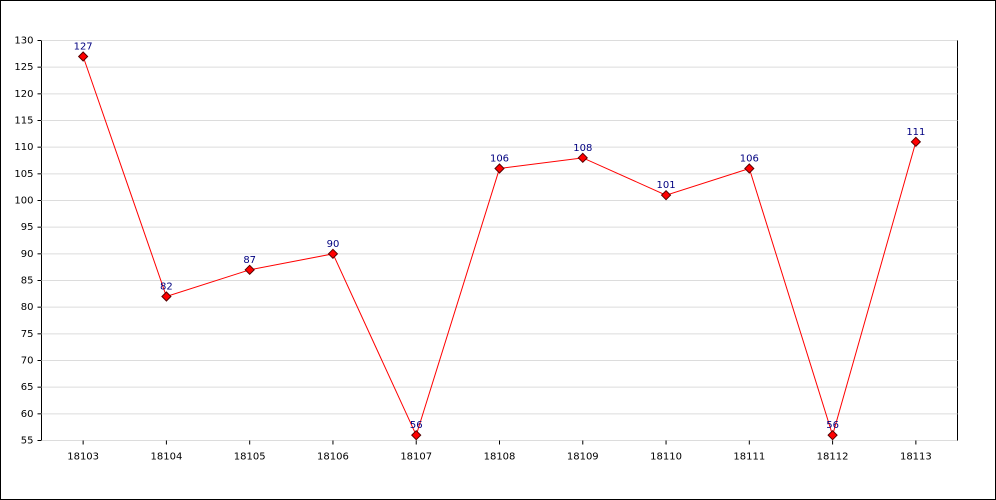  What do you see at coordinates (833, 457) in the screenshot?
I see `x-tick-label: 18112` at bounding box center [833, 457].